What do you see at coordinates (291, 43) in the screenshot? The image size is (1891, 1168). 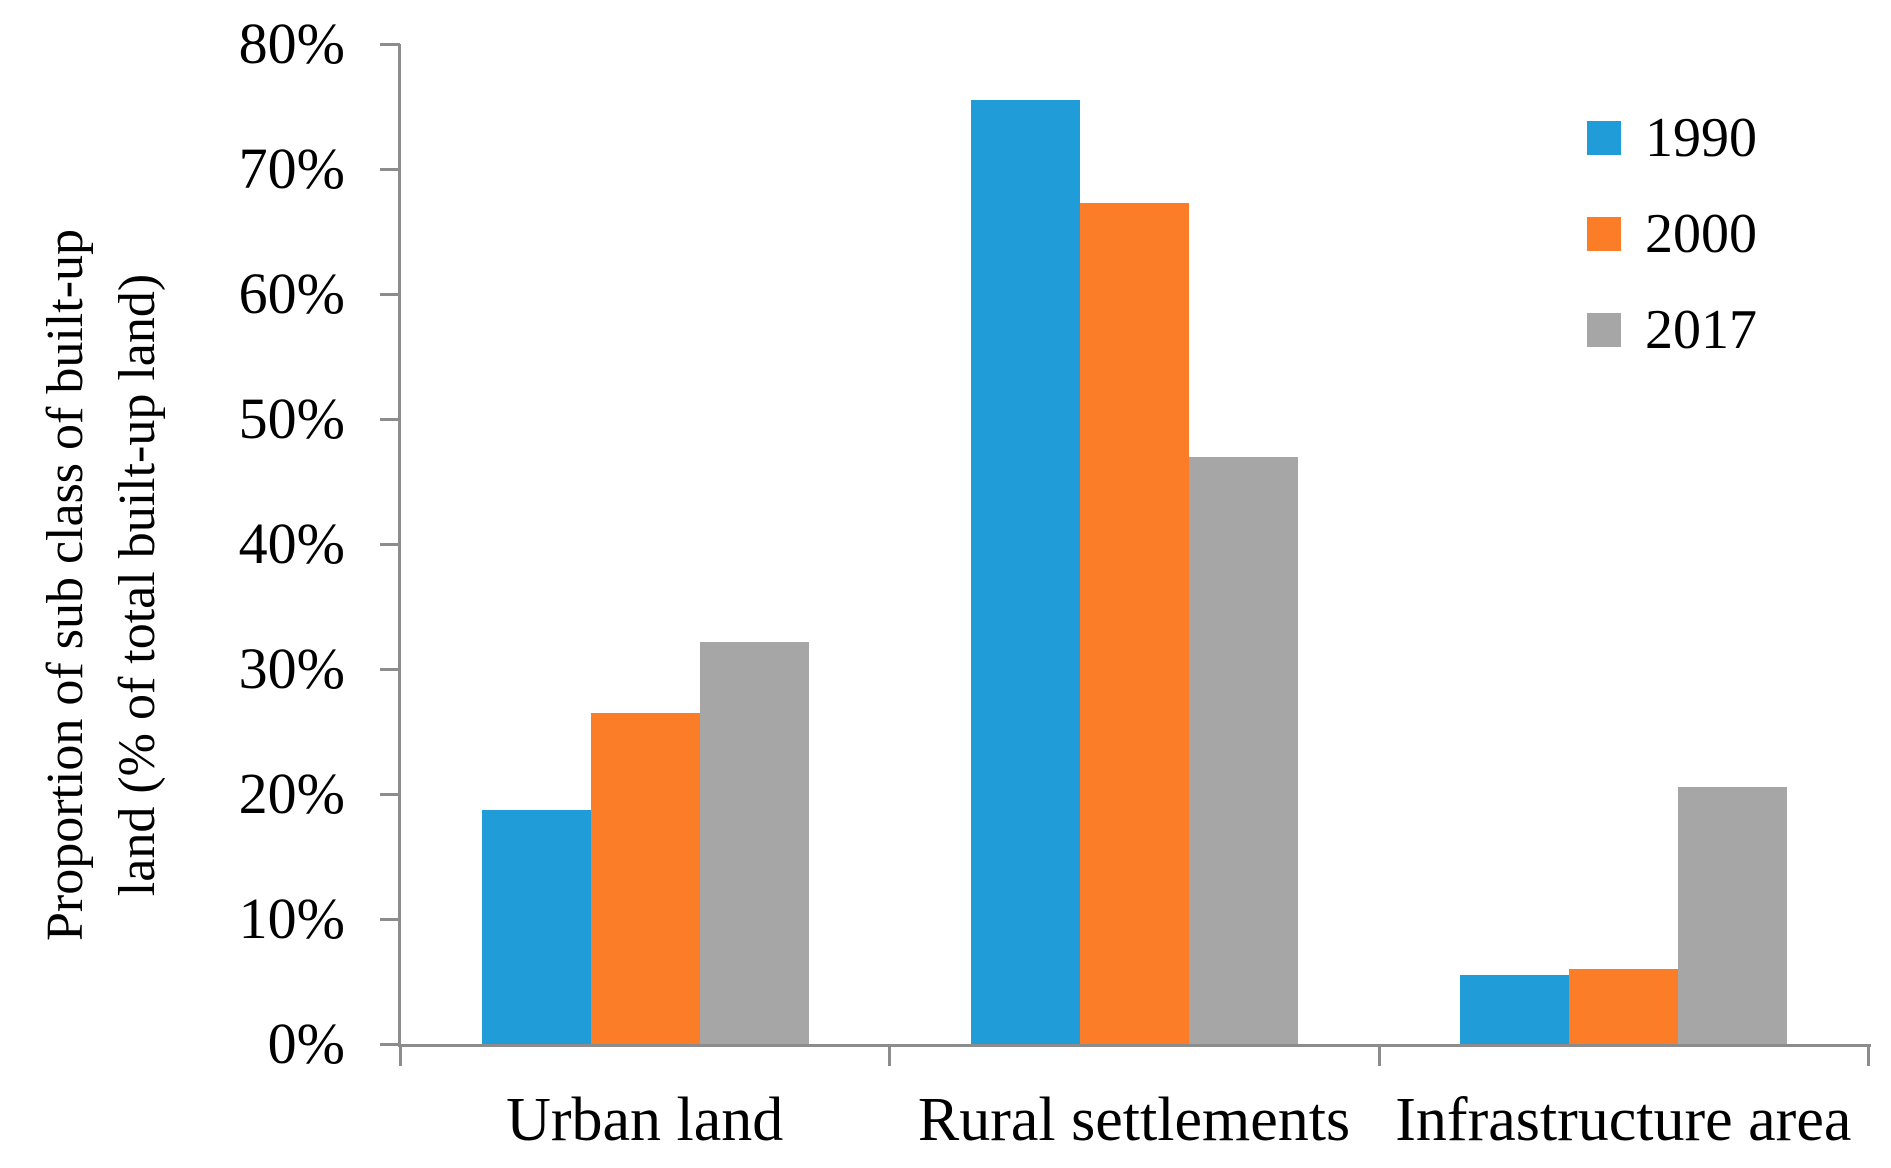 I see `y-tick-label: 80%` at bounding box center [291, 43].